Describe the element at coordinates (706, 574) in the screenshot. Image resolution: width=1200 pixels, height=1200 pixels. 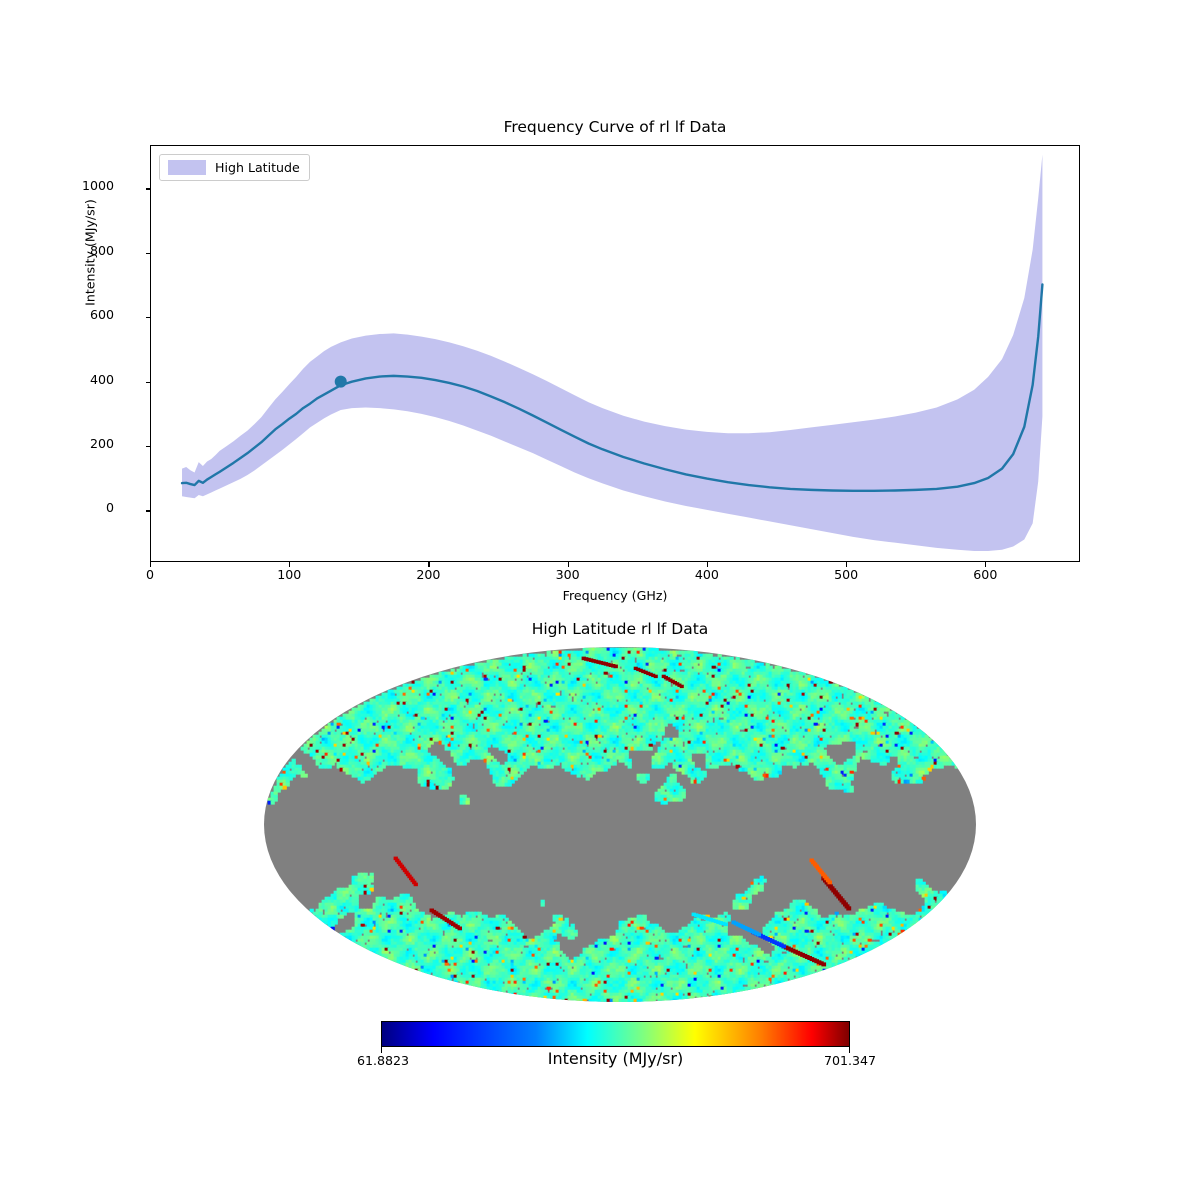
I see `curve-x-tick-400: 400` at that location.